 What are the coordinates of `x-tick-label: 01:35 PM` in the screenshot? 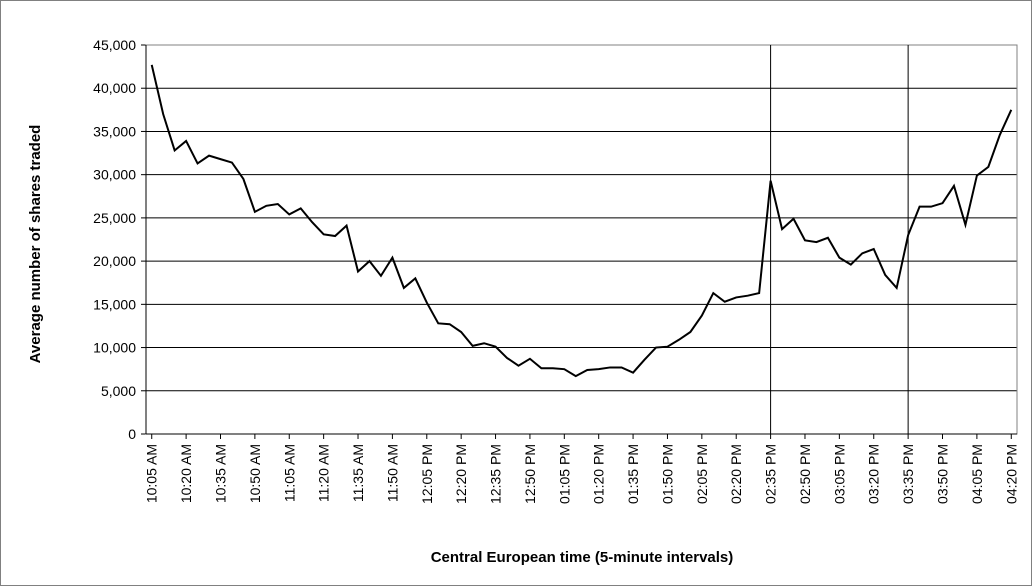 It's located at (633, 474).